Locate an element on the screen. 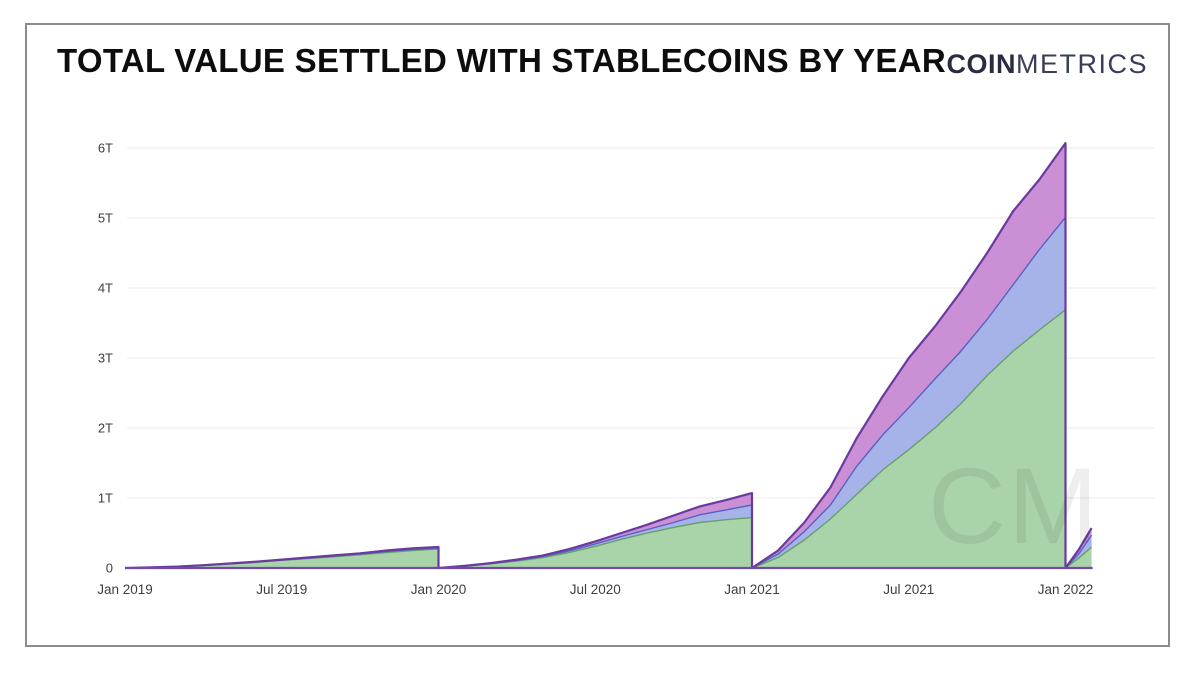  logo-coin: COIN is located at coordinates (981, 64).